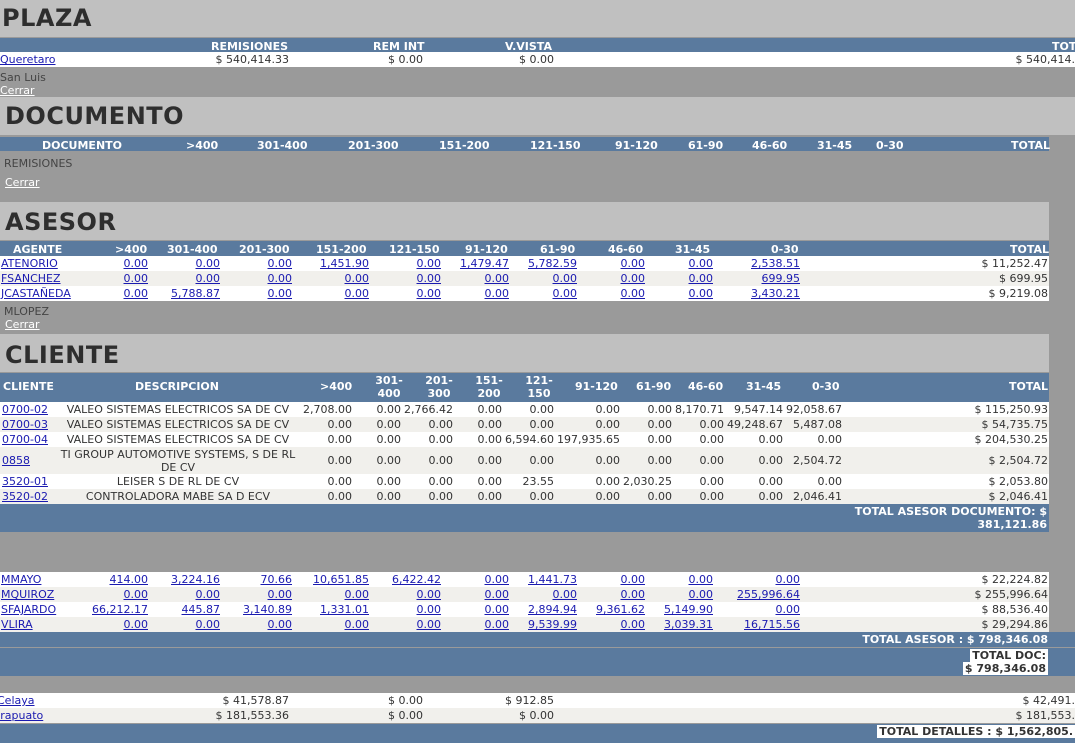 Image resolution: width=1075 pixels, height=743 pixels. Describe the element at coordinates (781, 278) in the screenshot. I see `agent-value-link: 699.95` at that location.